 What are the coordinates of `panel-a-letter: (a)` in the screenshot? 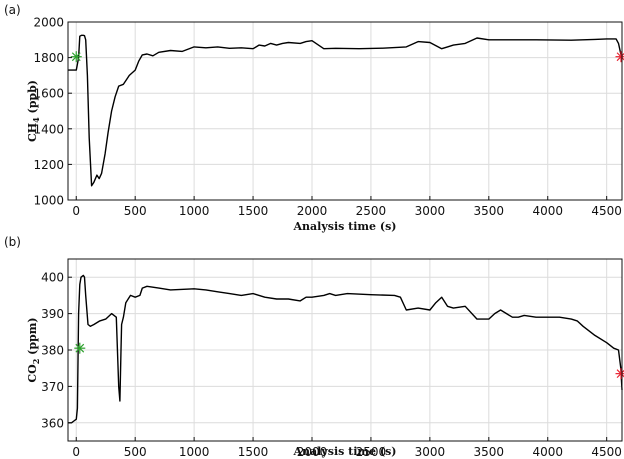 It's located at (12, 10).